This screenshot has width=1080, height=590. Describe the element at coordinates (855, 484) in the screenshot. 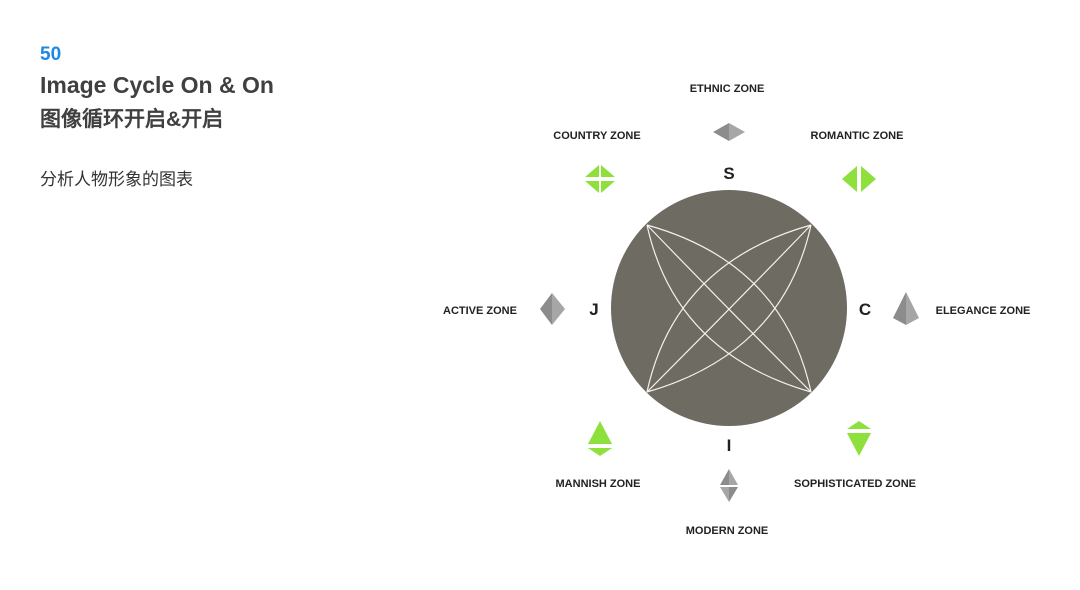

I see `sophisticated-zone-label: SOPHISTICATED ZONE` at that location.